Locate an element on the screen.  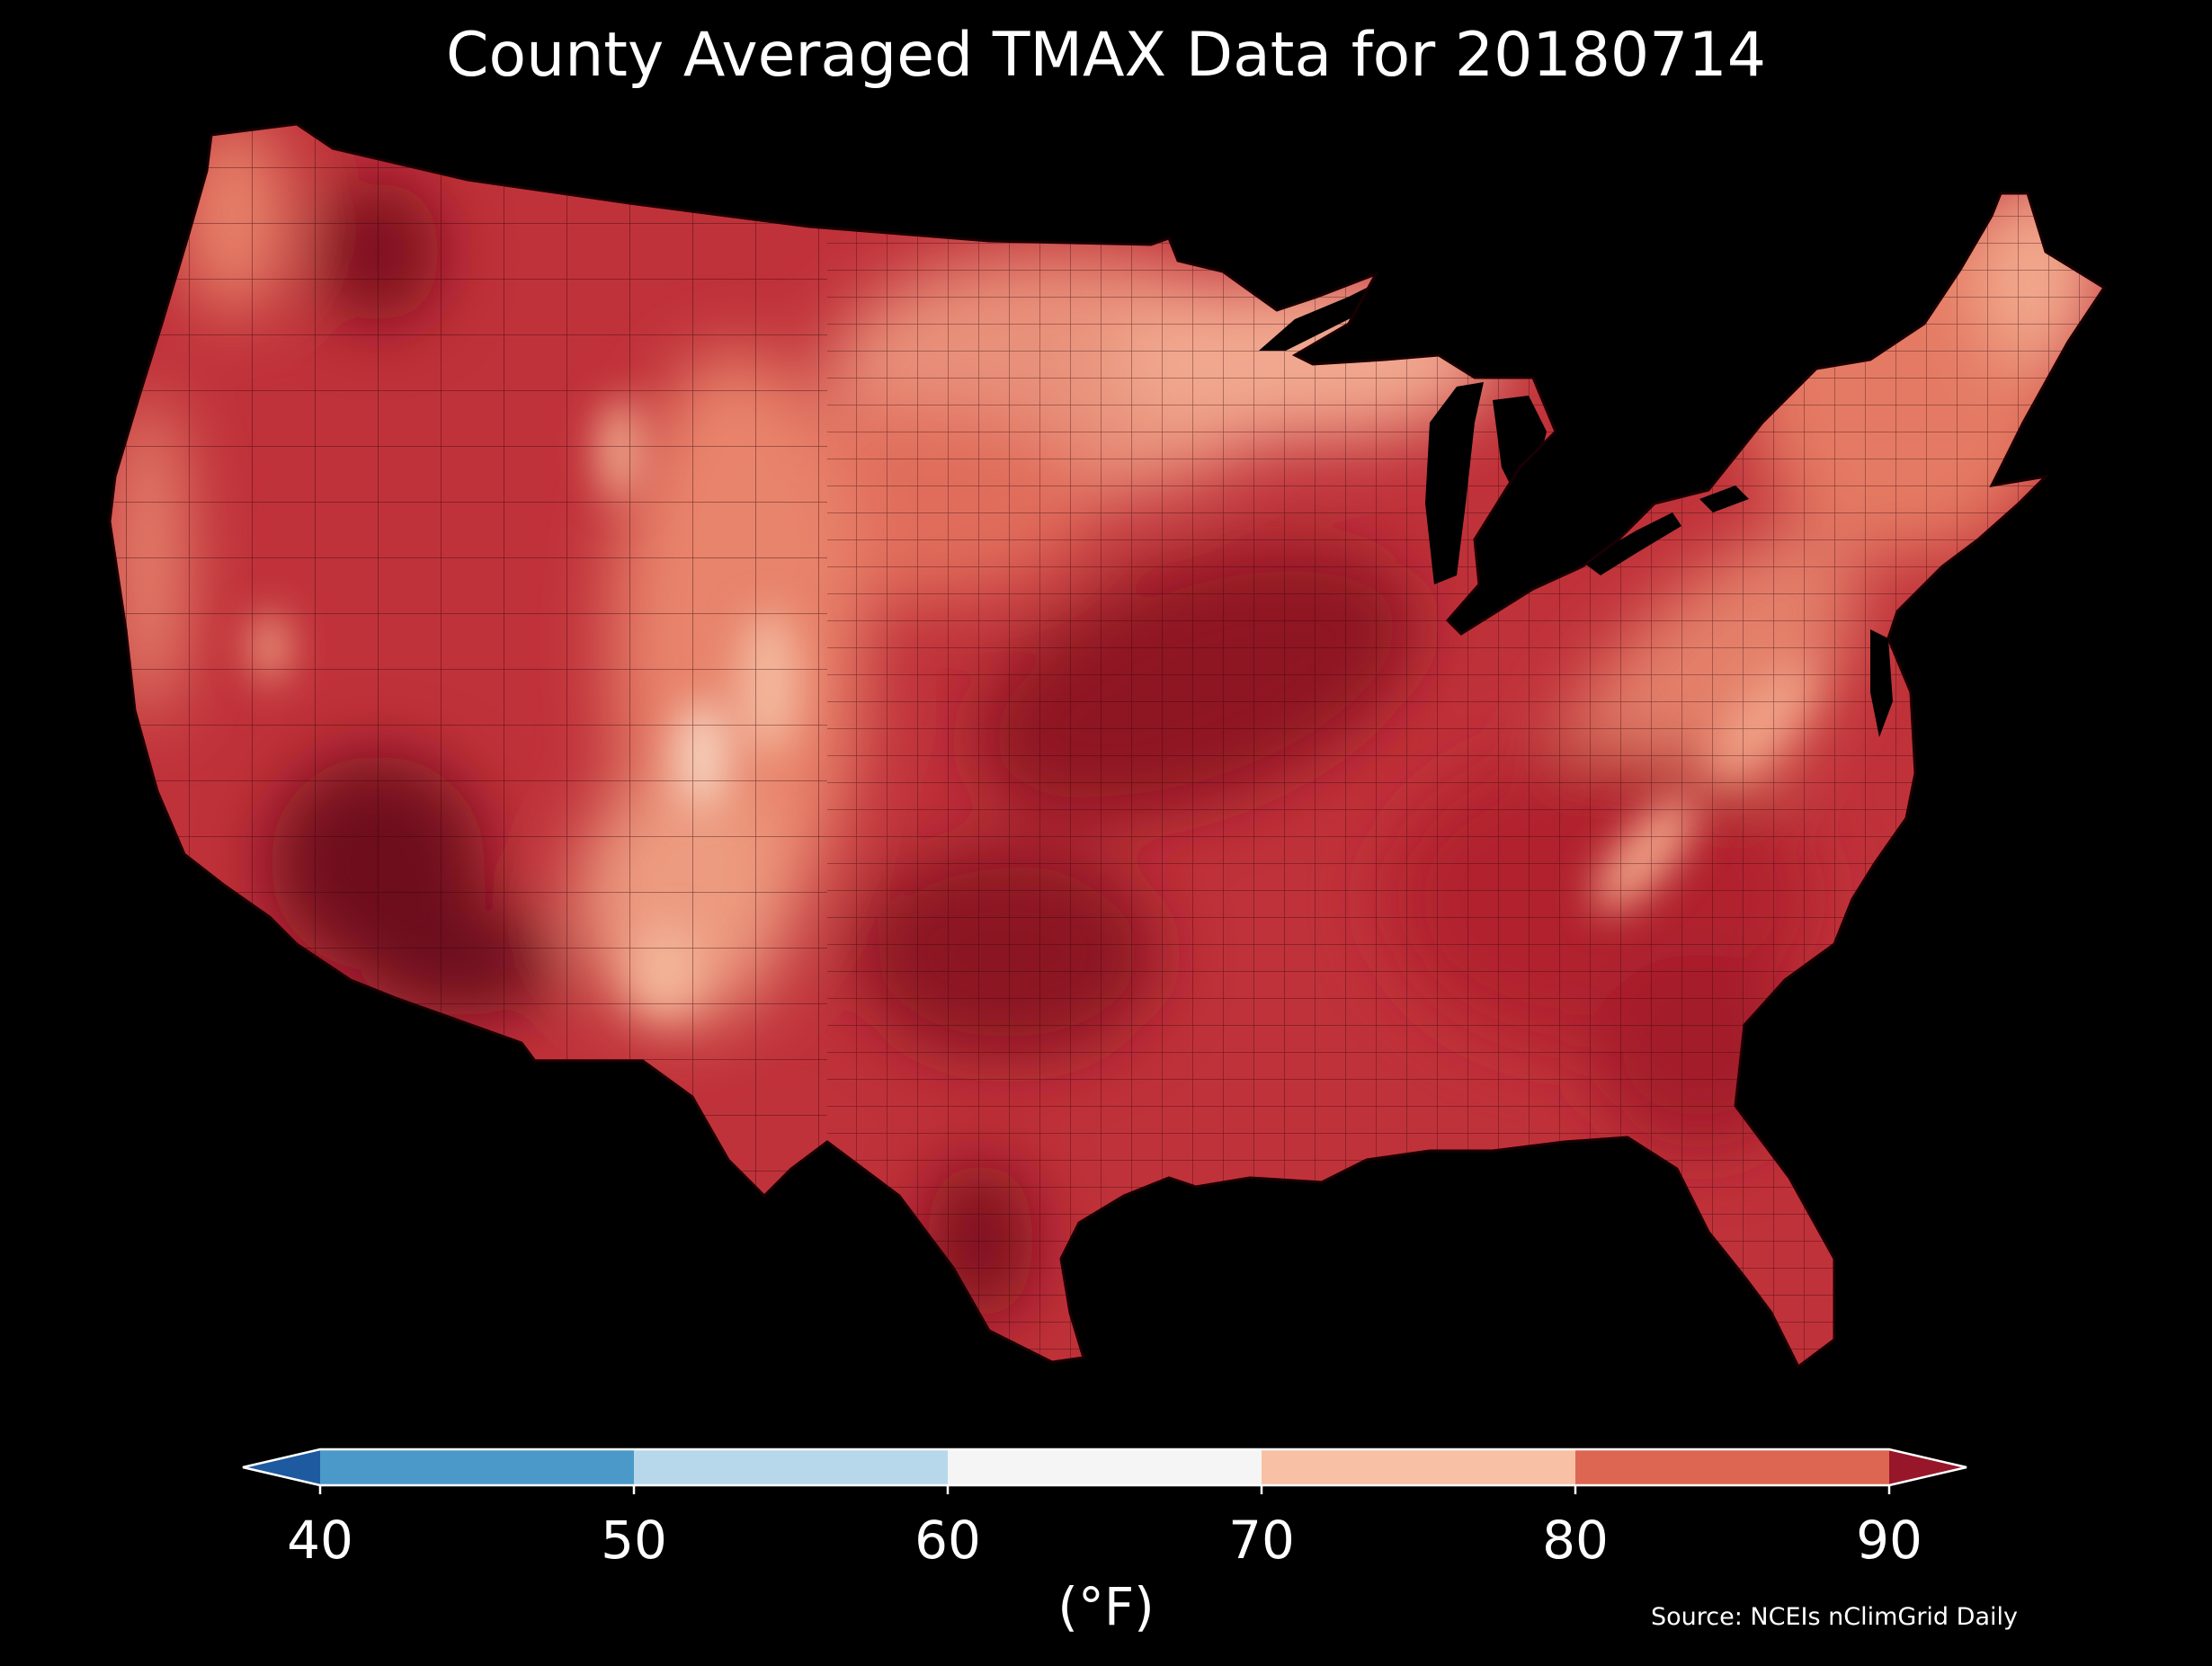
colorbar-tick-label: 70 is located at coordinates (1261, 1540).